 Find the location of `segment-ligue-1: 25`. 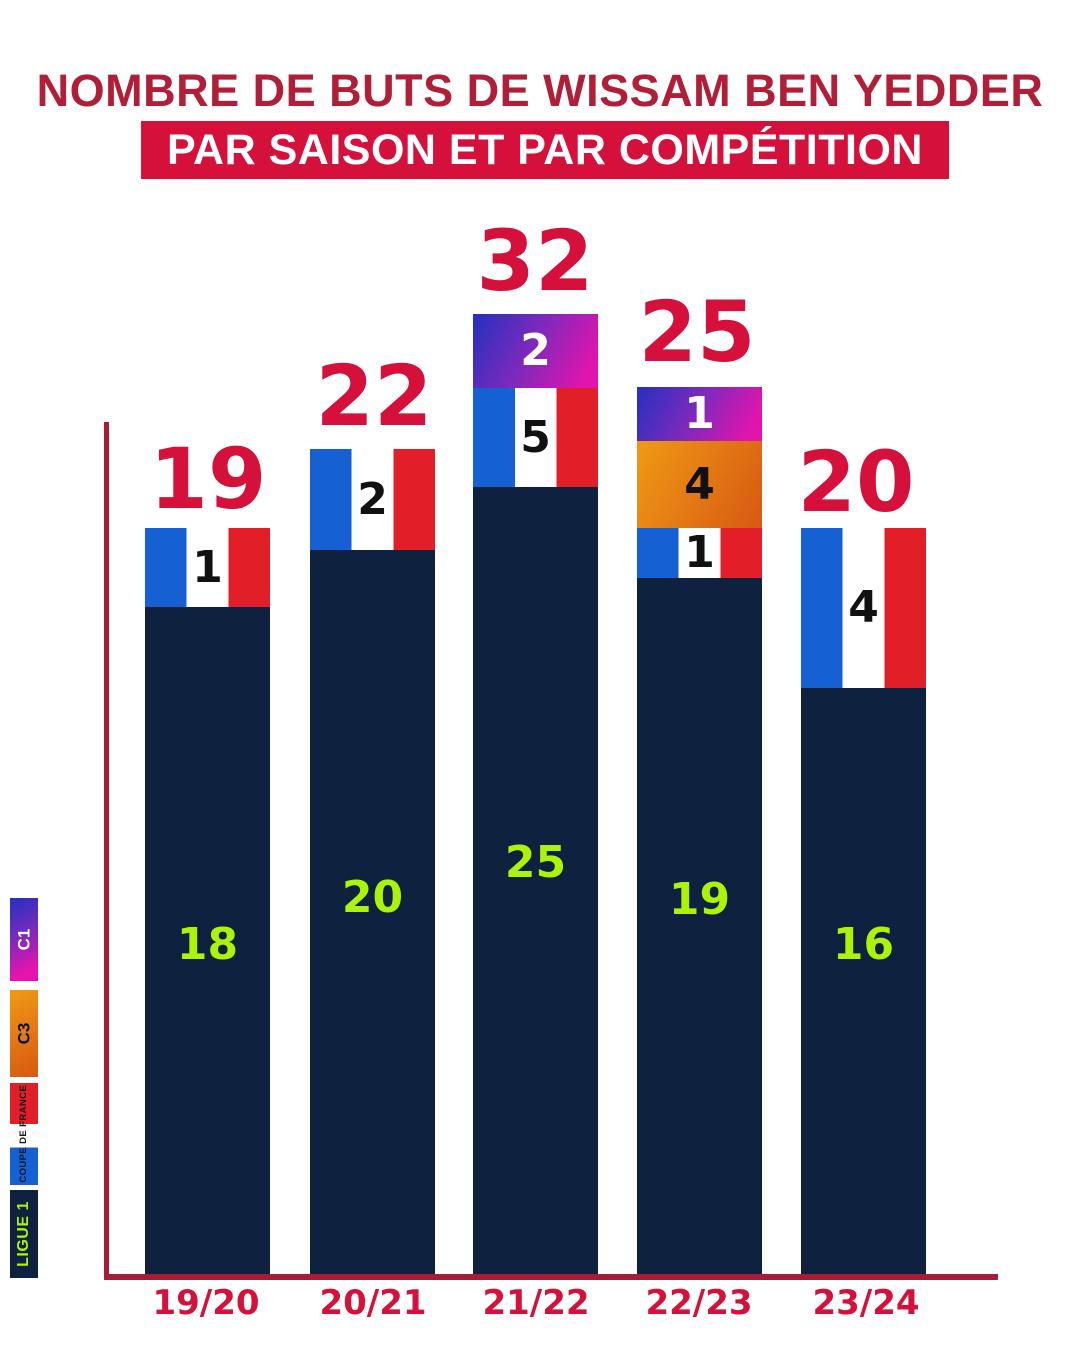

segment-ligue-1: 25 is located at coordinates (535, 880).